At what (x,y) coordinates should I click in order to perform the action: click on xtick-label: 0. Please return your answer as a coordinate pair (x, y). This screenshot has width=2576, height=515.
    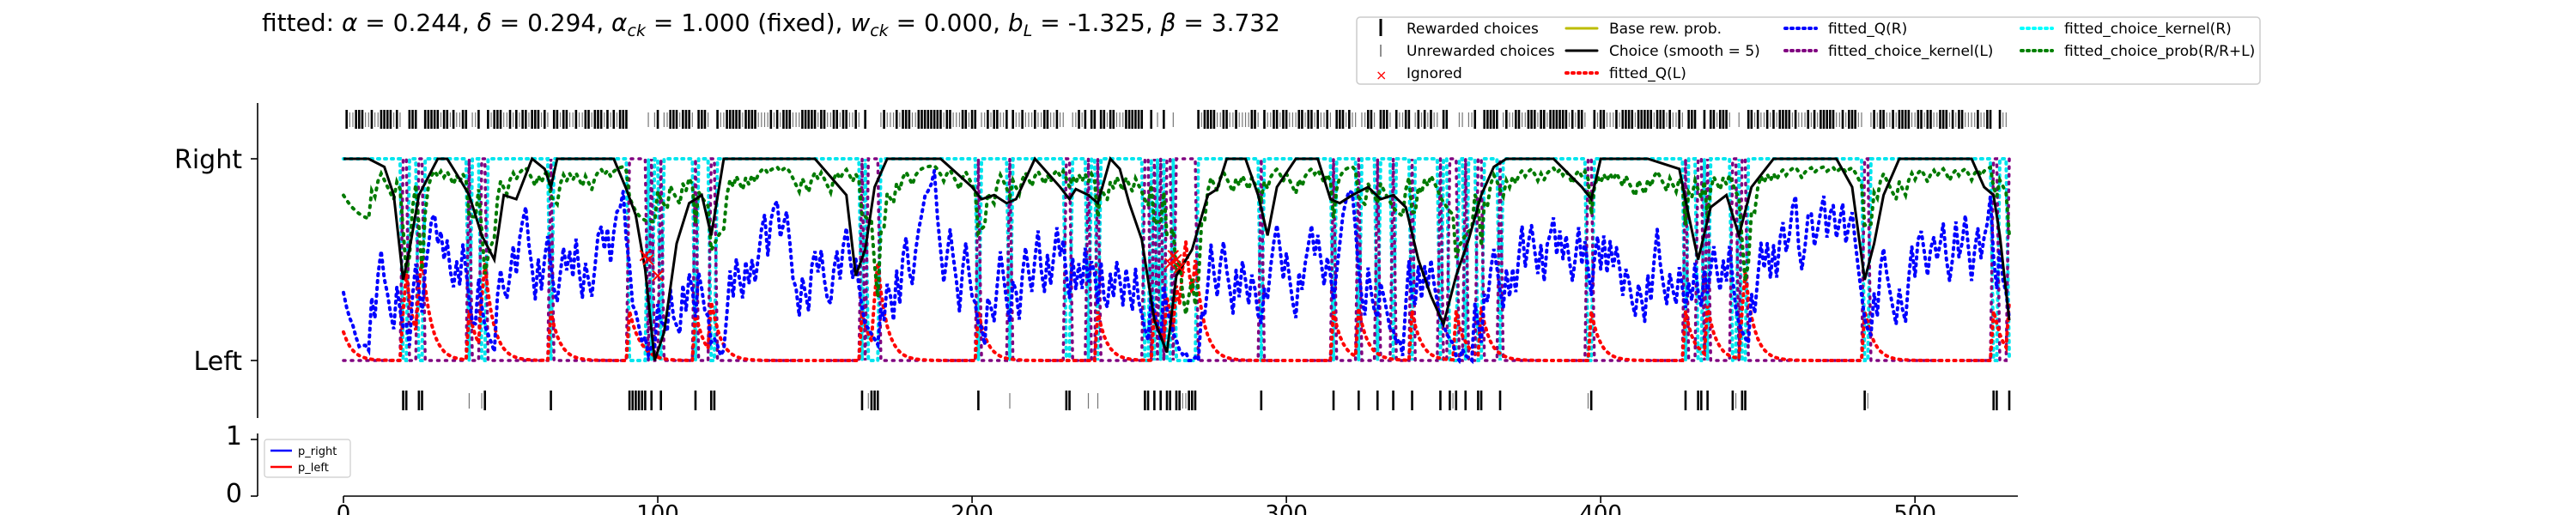
    Looking at the image, I should click on (344, 508).